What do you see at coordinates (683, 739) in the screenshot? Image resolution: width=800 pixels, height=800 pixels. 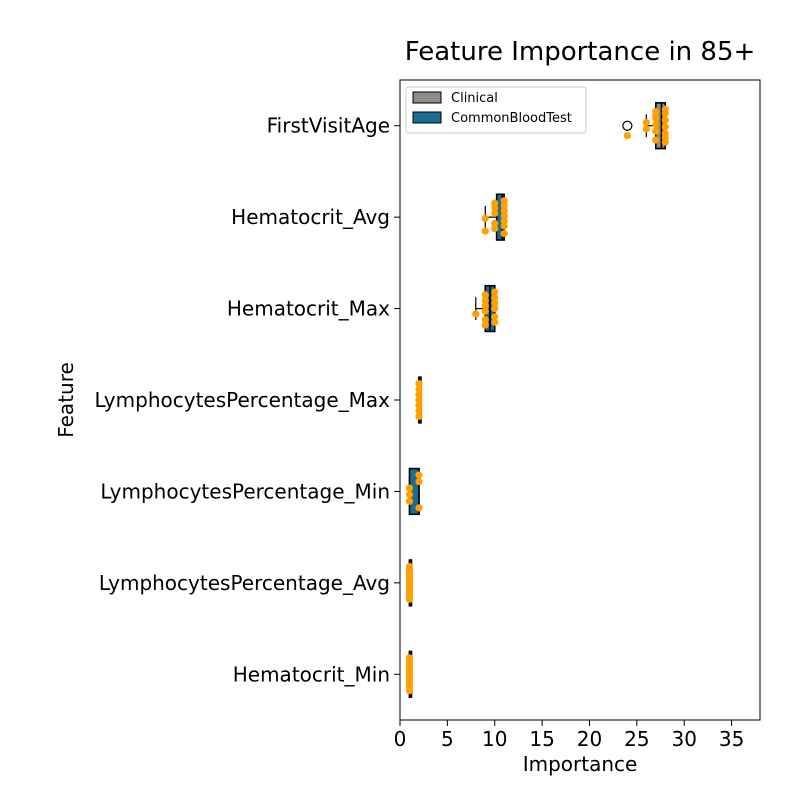 I see `x-tick-label: 30` at bounding box center [683, 739].